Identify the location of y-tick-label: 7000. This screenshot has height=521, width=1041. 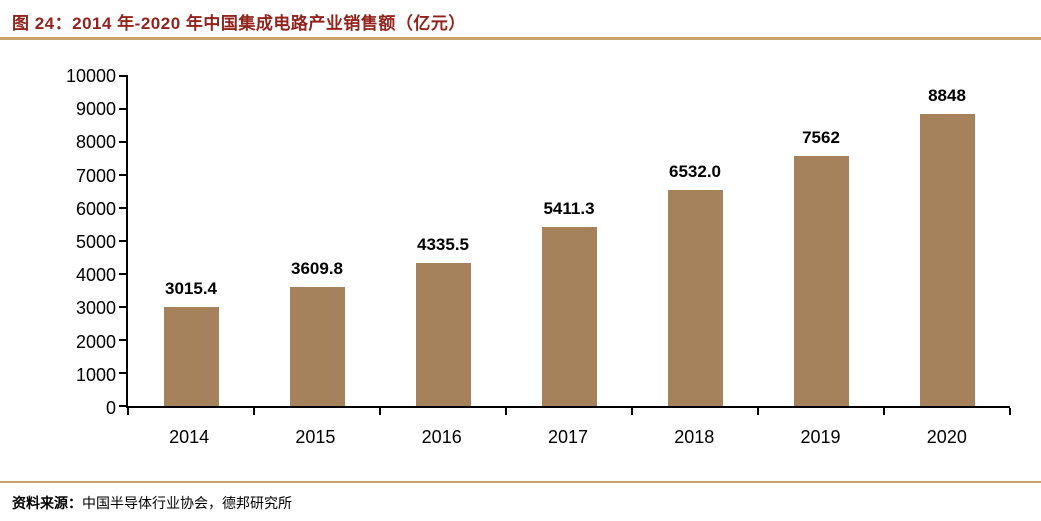
(95, 175).